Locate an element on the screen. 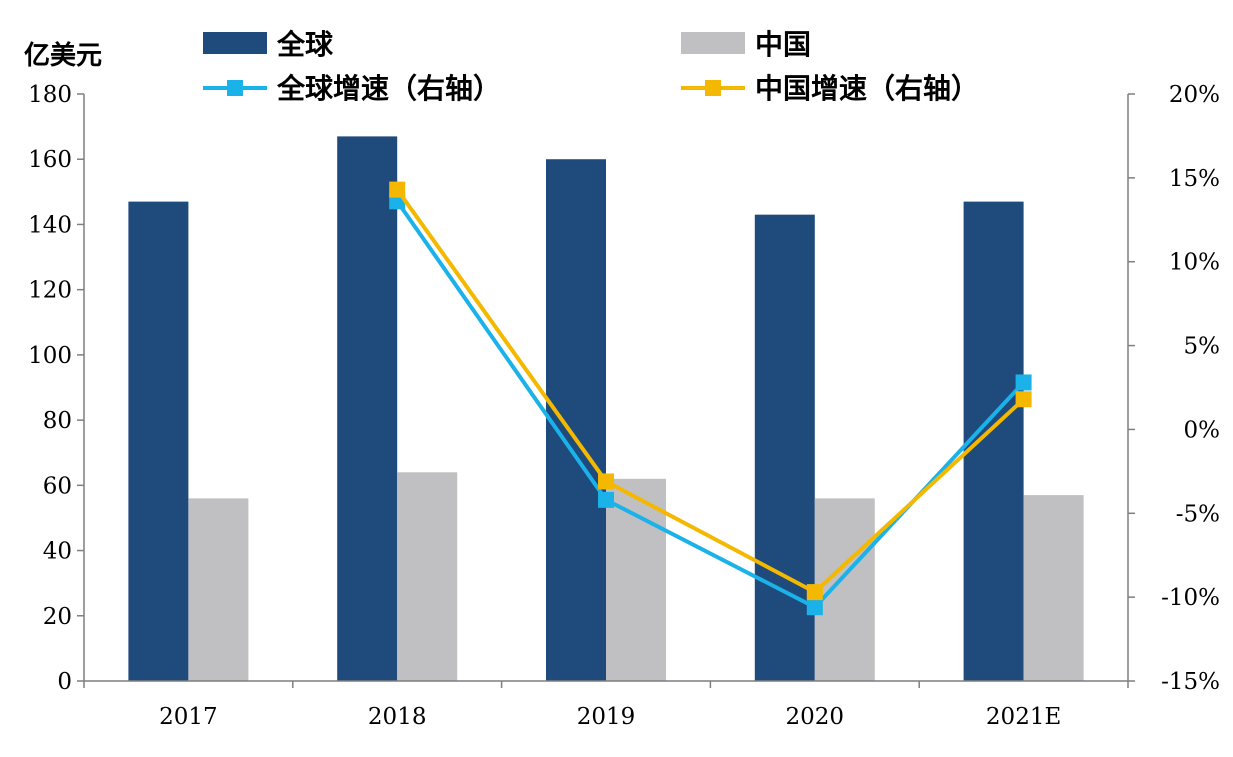 The width and height of the screenshot is (1233, 757). right-tick-label: -15% is located at coordinates (1190, 682).